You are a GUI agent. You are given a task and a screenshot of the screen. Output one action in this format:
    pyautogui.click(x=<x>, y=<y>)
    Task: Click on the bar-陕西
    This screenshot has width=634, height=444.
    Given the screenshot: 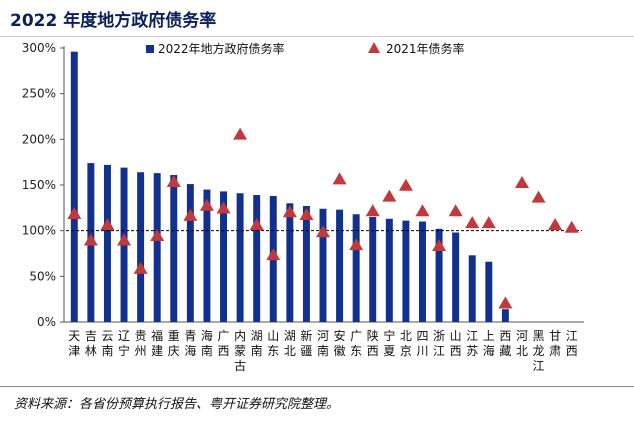 What is the action you would take?
    pyautogui.click(x=373, y=269)
    